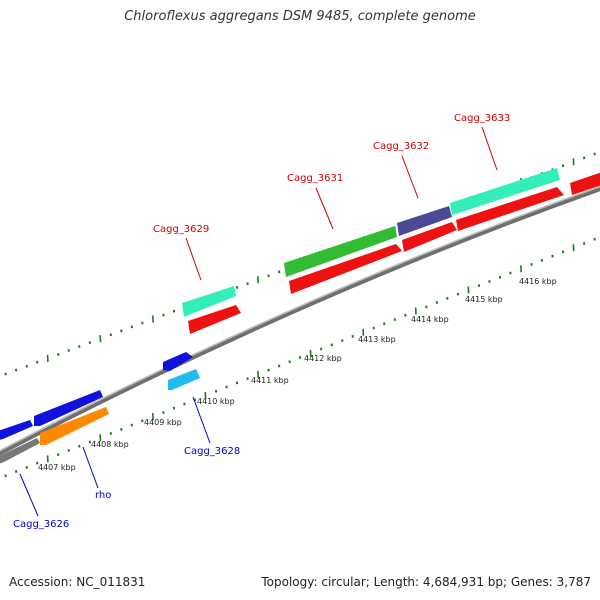 The image size is (600, 600). What do you see at coordinates (429, 237) in the screenshot?
I see `gene-cagg-3632-red-arrow` at bounding box center [429, 237].